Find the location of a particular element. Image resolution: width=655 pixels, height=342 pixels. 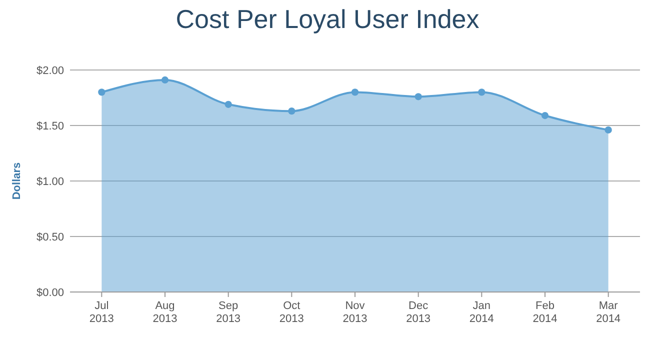

x-tick-label: Feb 2014 is located at coordinates (545, 312).